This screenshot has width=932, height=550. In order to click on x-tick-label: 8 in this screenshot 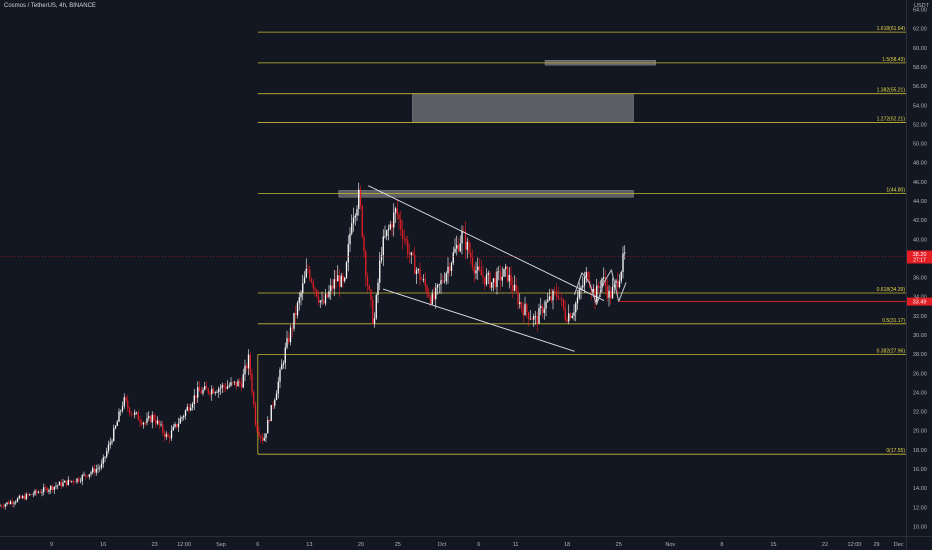, I will do `click(721, 545)`.